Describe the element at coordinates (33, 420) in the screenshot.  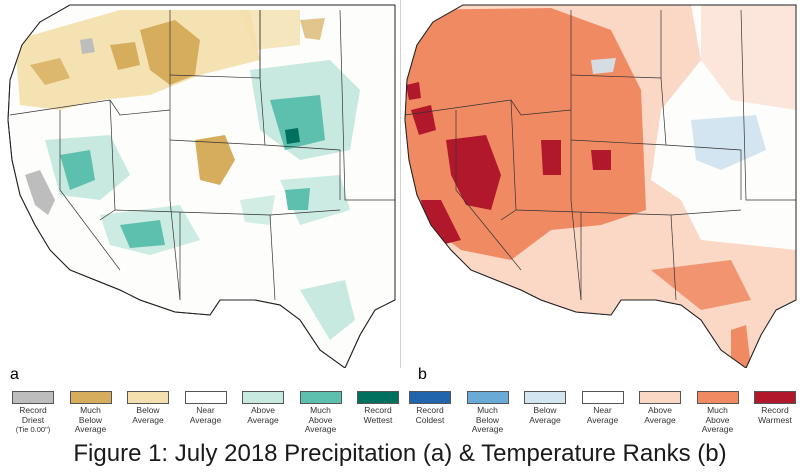
I see `precipitation-legend-label: Record Driest (Tie 0.00")` at that location.